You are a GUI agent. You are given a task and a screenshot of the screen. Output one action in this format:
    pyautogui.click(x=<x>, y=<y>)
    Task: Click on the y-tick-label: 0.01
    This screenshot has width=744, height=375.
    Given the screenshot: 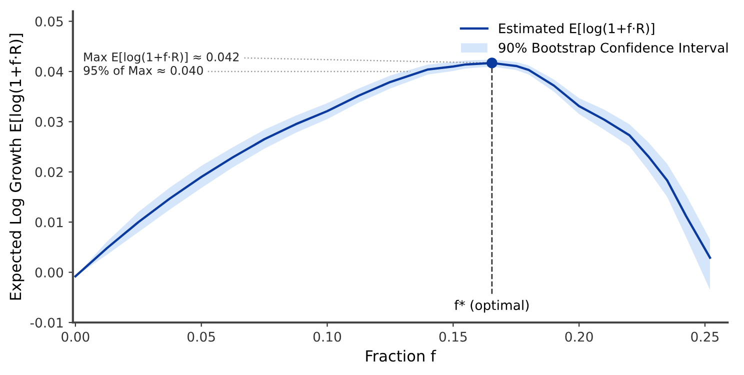 What is the action you would take?
    pyautogui.click(x=49, y=222)
    